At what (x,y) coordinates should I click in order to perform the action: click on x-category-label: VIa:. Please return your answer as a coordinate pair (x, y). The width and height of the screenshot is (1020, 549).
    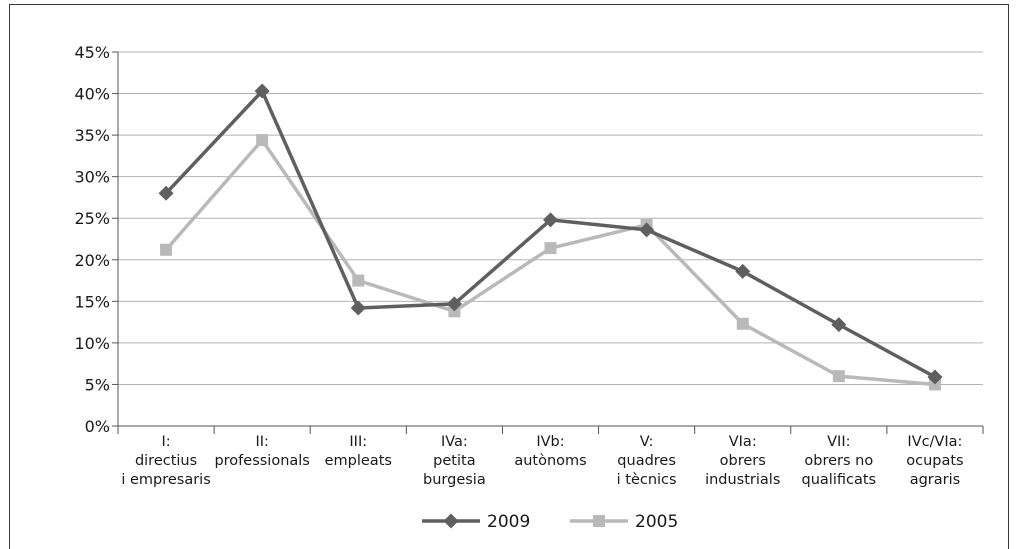
    Looking at the image, I should click on (743, 442).